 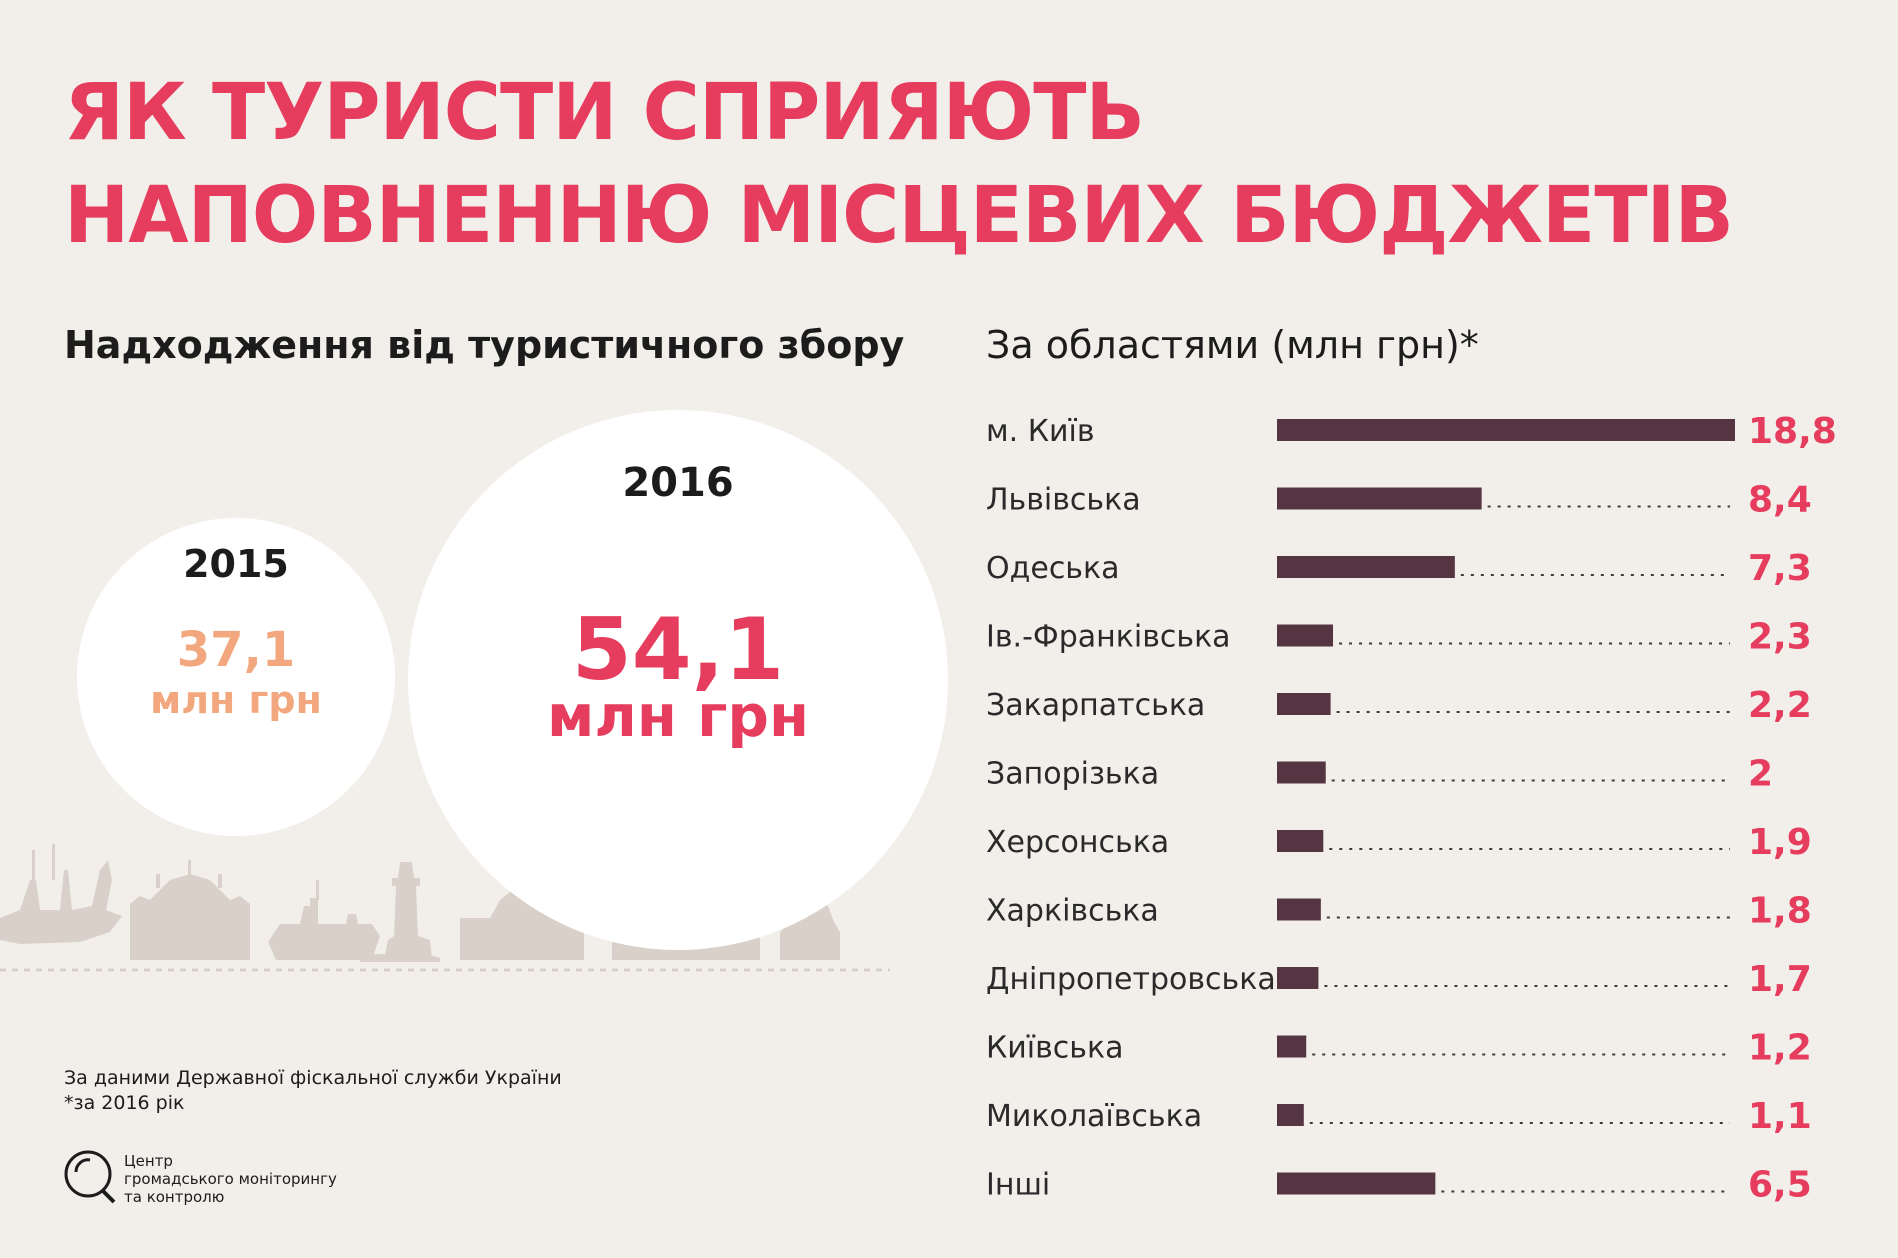 What do you see at coordinates (148, 1161) in the screenshot?
I see `org-name-line-1: Центр` at bounding box center [148, 1161].